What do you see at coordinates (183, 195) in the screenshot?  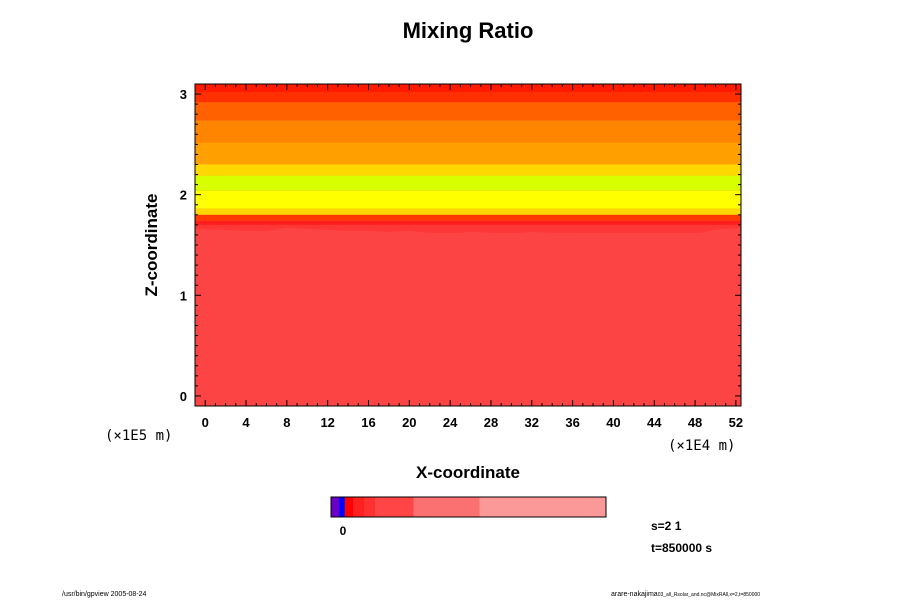 I see `y-tick-label: 2` at bounding box center [183, 195].